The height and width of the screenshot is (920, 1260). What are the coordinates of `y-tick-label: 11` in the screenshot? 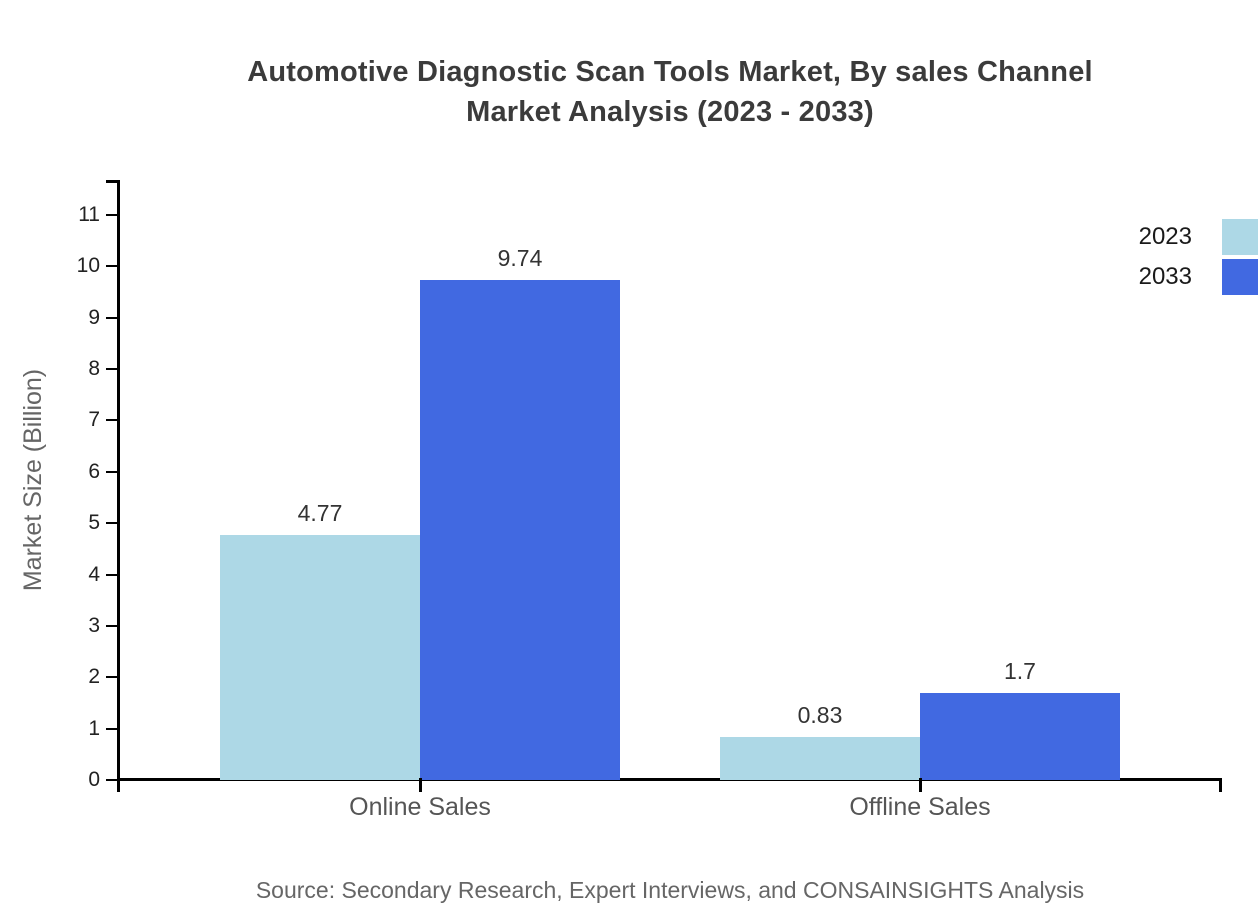 It's located at (89, 215).